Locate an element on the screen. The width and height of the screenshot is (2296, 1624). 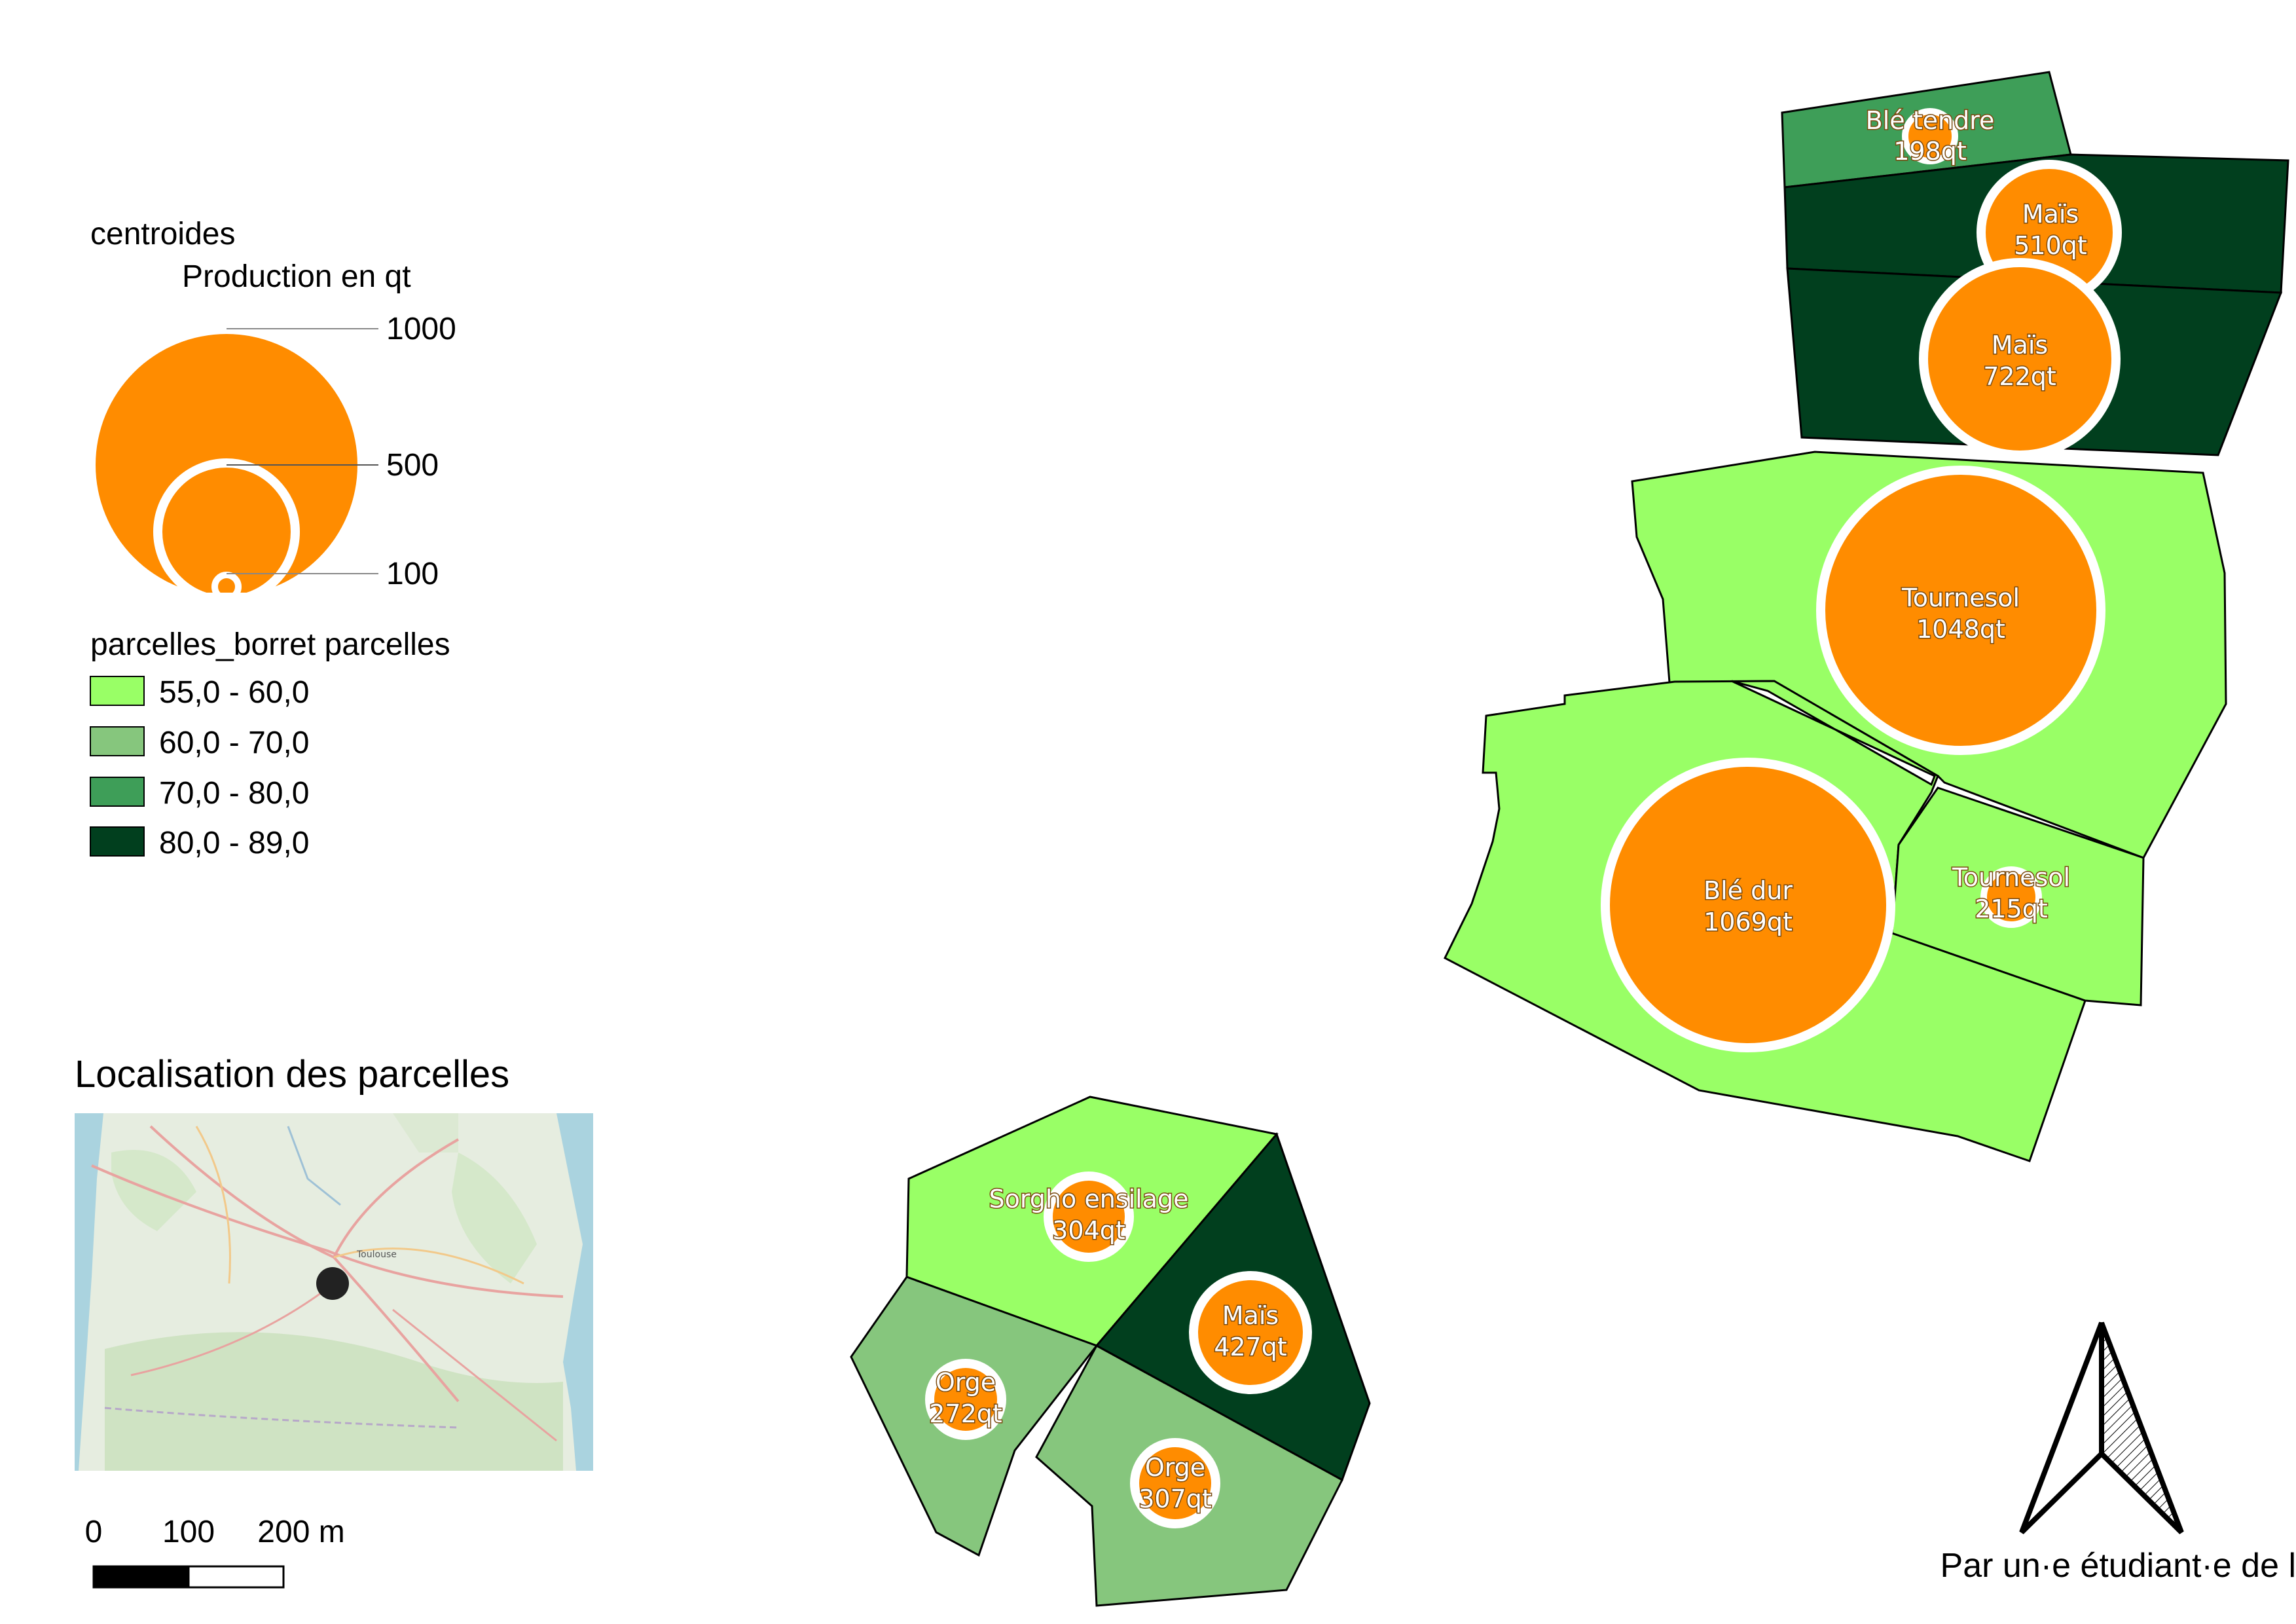
crop-label: Sorgho ensilage is located at coordinates (1088, 1199).